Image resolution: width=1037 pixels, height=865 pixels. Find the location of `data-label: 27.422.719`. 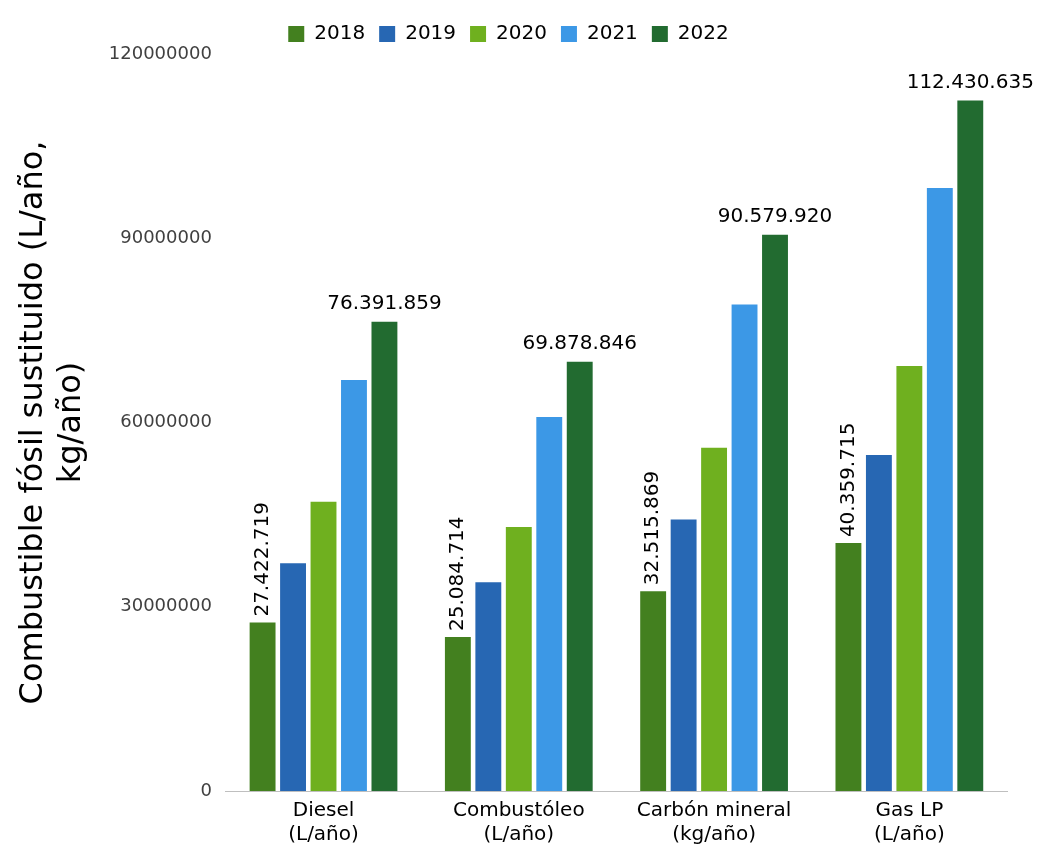

data-label: 27.422.719 is located at coordinates (260, 559).